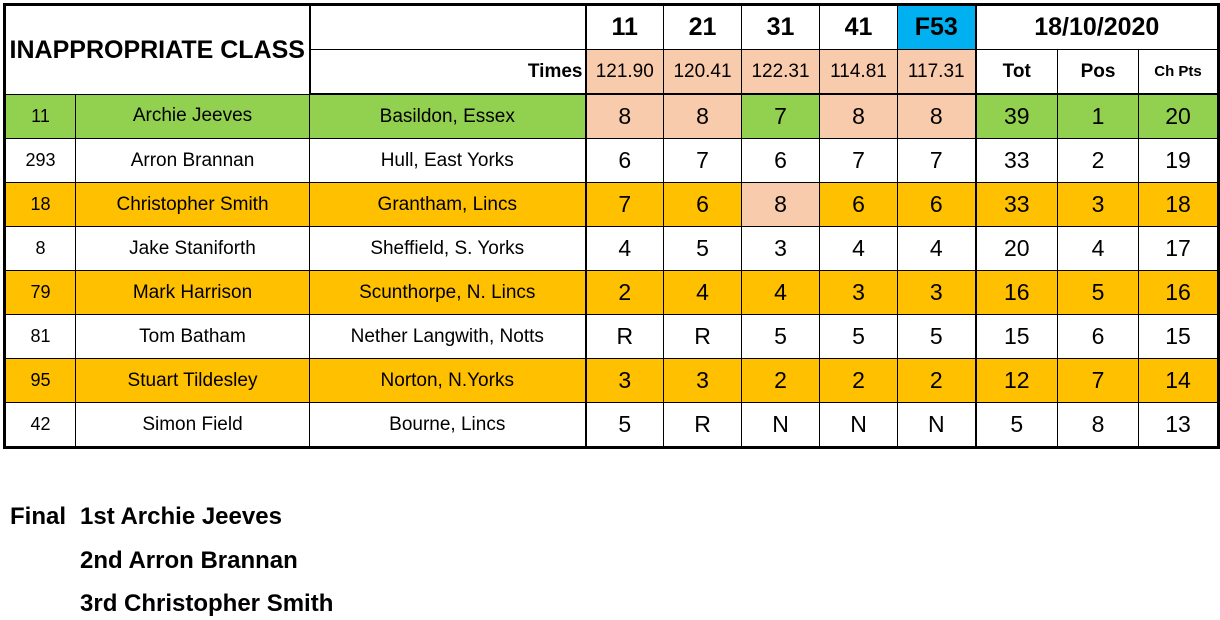  What do you see at coordinates (1016, 248) in the screenshot?
I see `total-score: 20` at bounding box center [1016, 248].